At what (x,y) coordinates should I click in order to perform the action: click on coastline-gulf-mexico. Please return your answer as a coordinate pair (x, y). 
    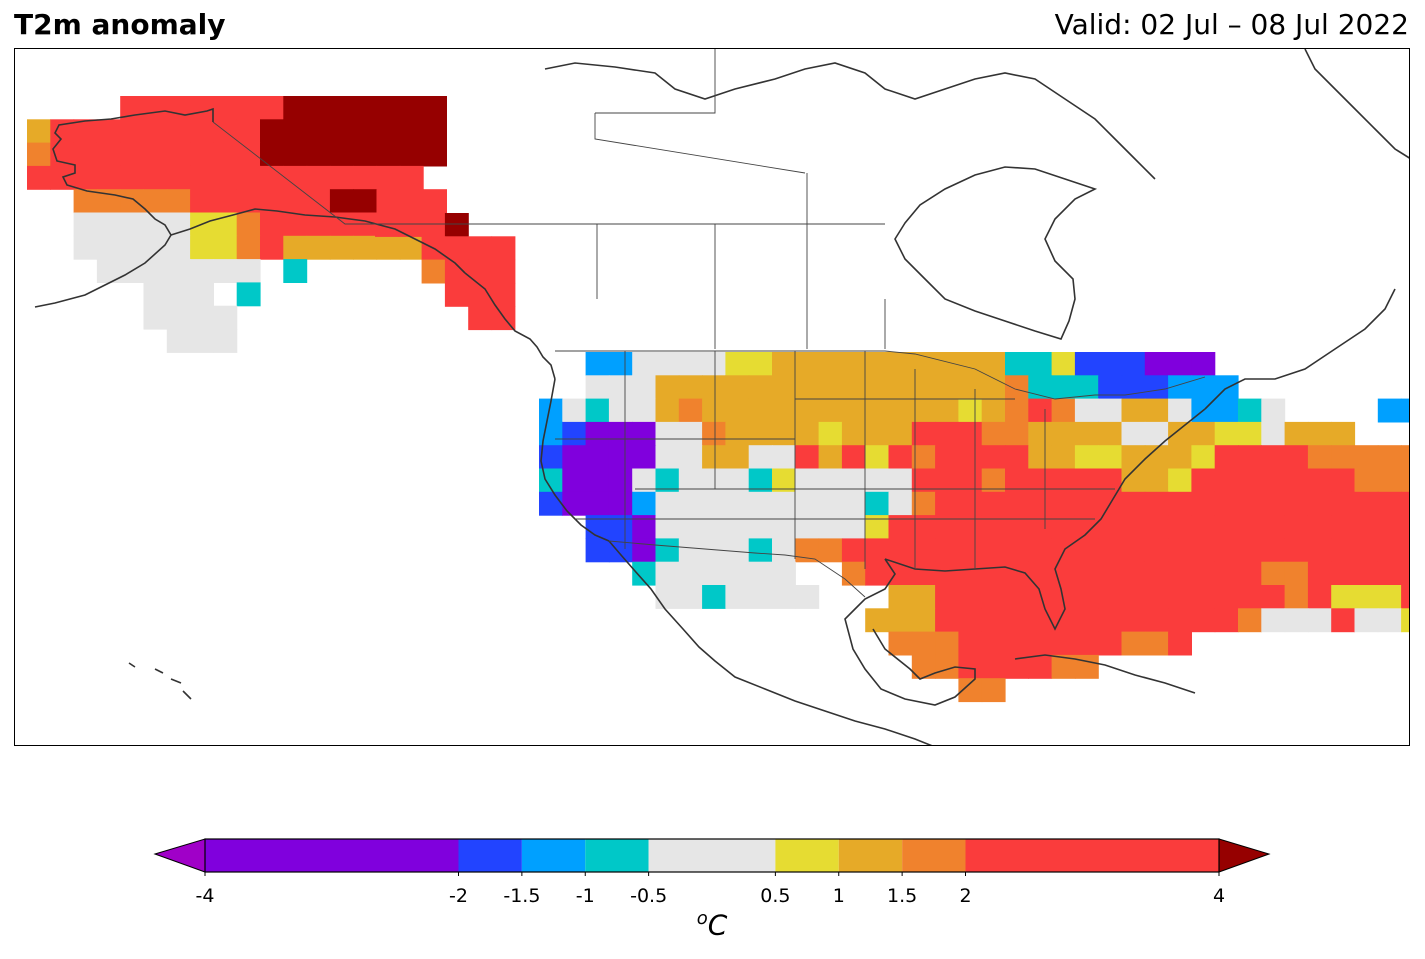
    Looking at the image, I should click on (910, 632).